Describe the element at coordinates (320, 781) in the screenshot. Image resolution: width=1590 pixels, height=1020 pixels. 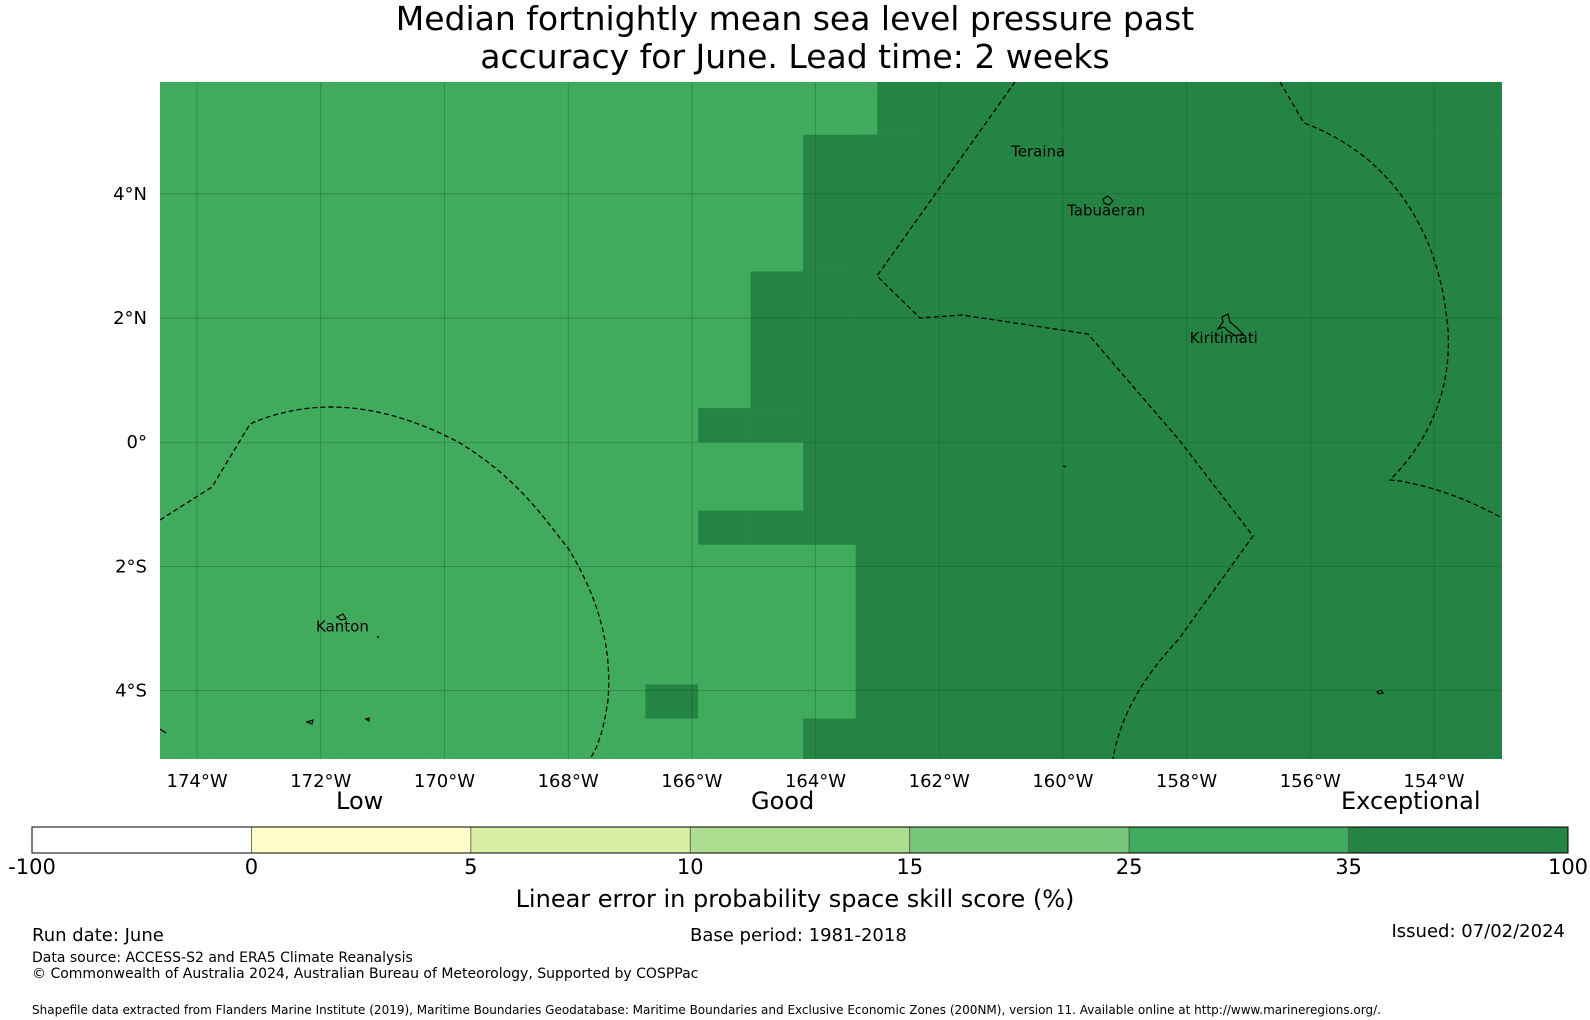
I see `lon-tick-label: 172°W` at that location.